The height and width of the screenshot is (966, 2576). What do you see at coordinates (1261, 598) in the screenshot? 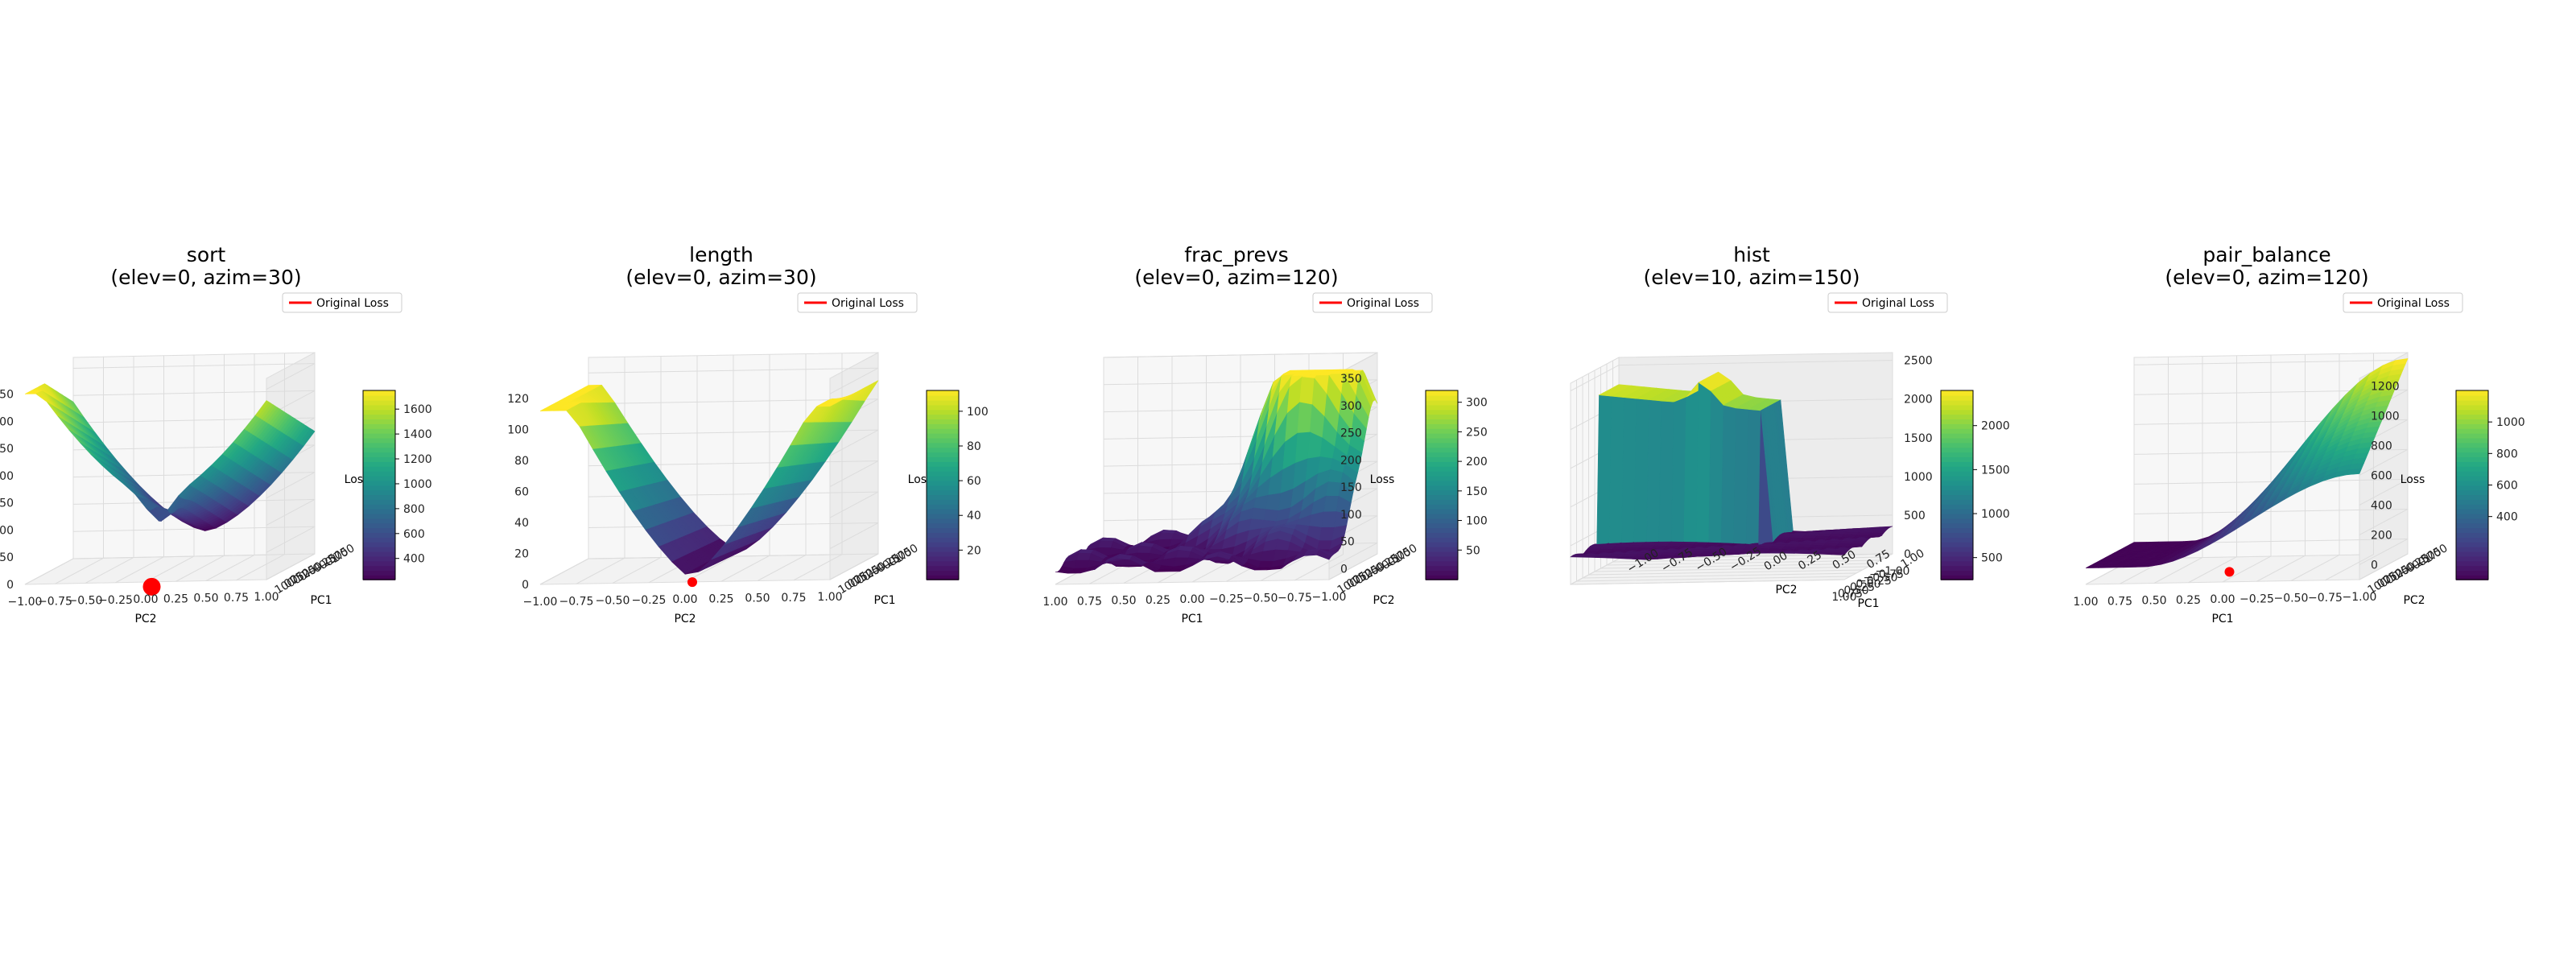
I see `x-tick-label: −0.50` at bounding box center [1261, 598].